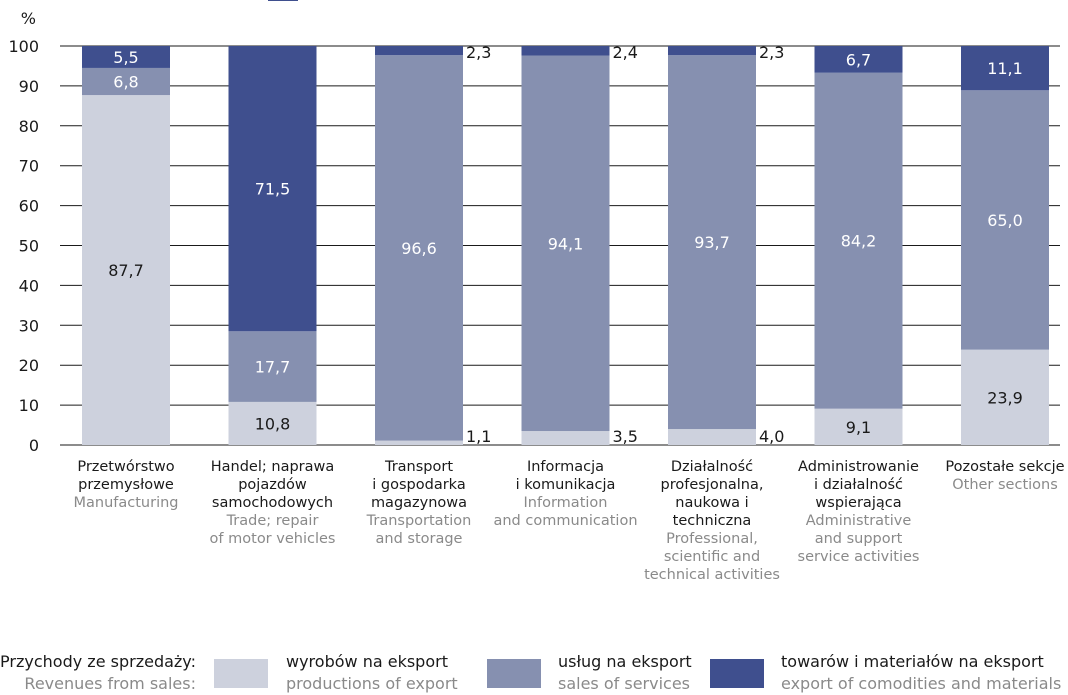  I want to click on category-label: pojazdów, so click(272, 485).